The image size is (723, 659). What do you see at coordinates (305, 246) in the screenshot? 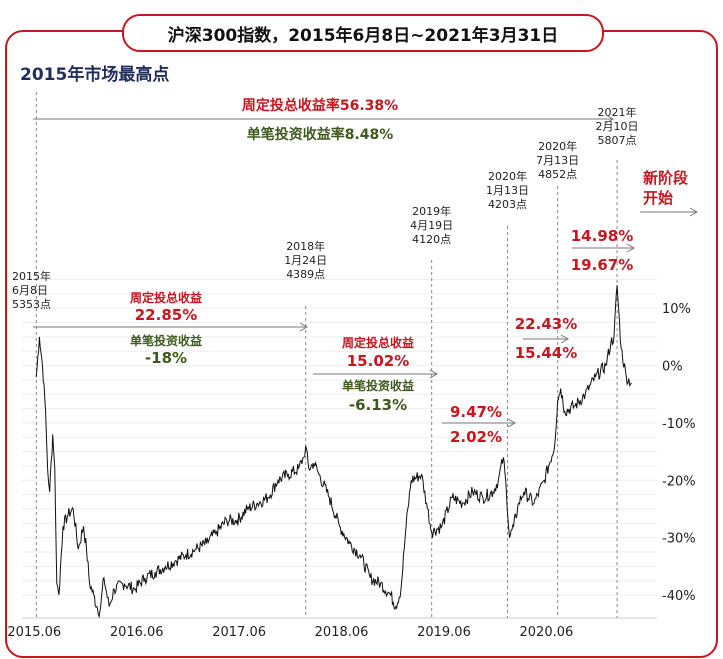
I see `event-label: 2018年` at bounding box center [305, 246].